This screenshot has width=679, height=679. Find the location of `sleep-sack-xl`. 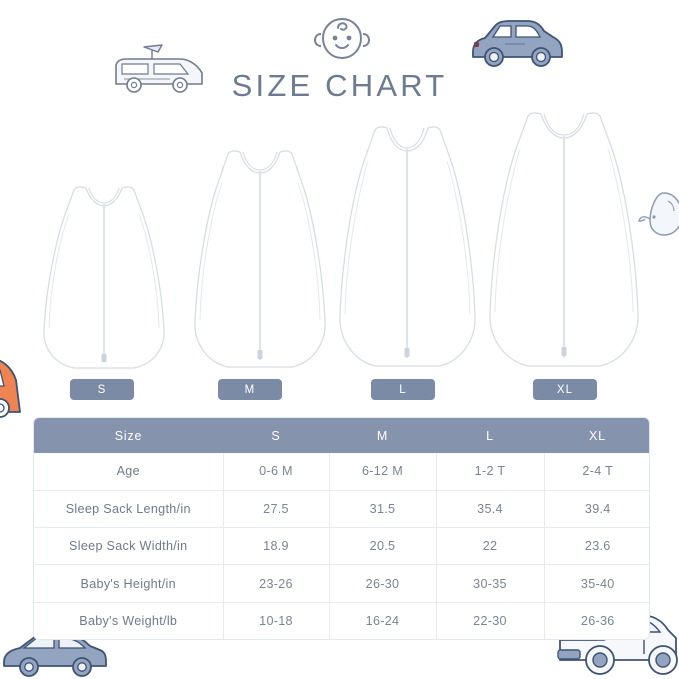

sleep-sack-xl is located at coordinates (564, 239).